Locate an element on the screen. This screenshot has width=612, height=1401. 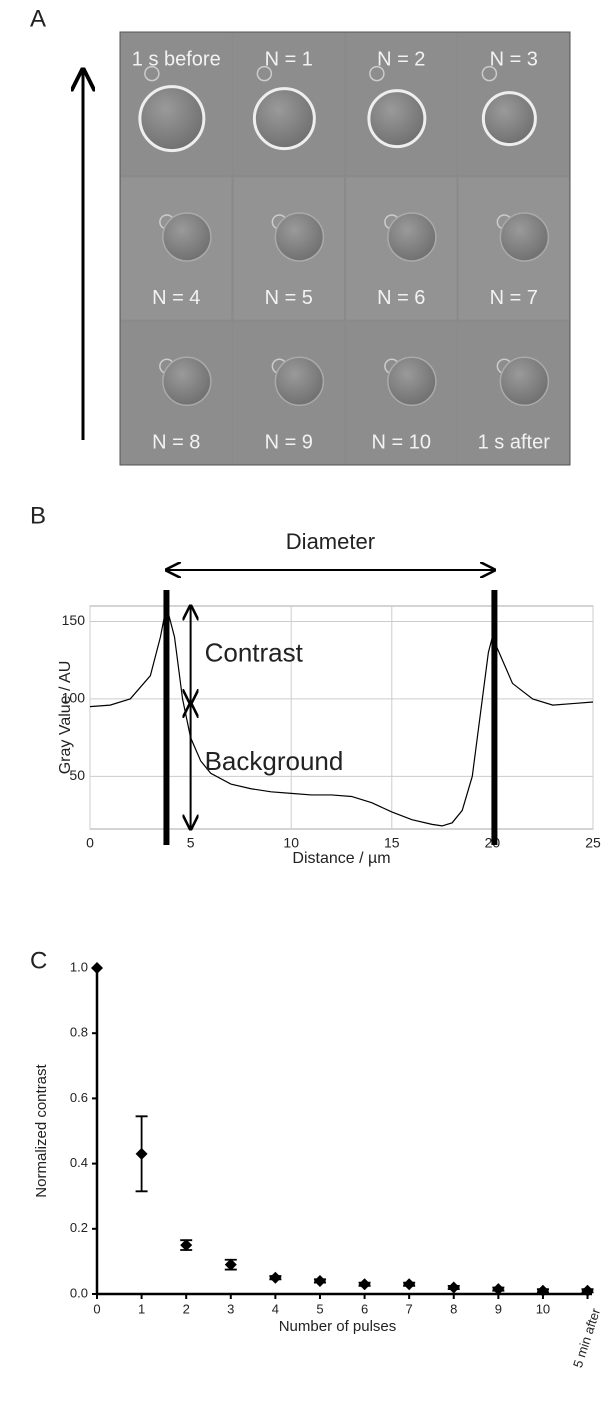
cell-label: 1 s after is located at coordinates (514, 442).